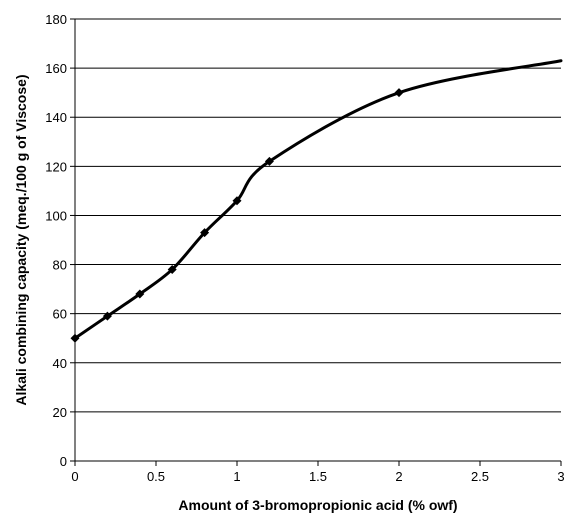 Image resolution: width=566 pixels, height=516 pixels. What do you see at coordinates (60, 412) in the screenshot?
I see `y-tick-label: 20` at bounding box center [60, 412].